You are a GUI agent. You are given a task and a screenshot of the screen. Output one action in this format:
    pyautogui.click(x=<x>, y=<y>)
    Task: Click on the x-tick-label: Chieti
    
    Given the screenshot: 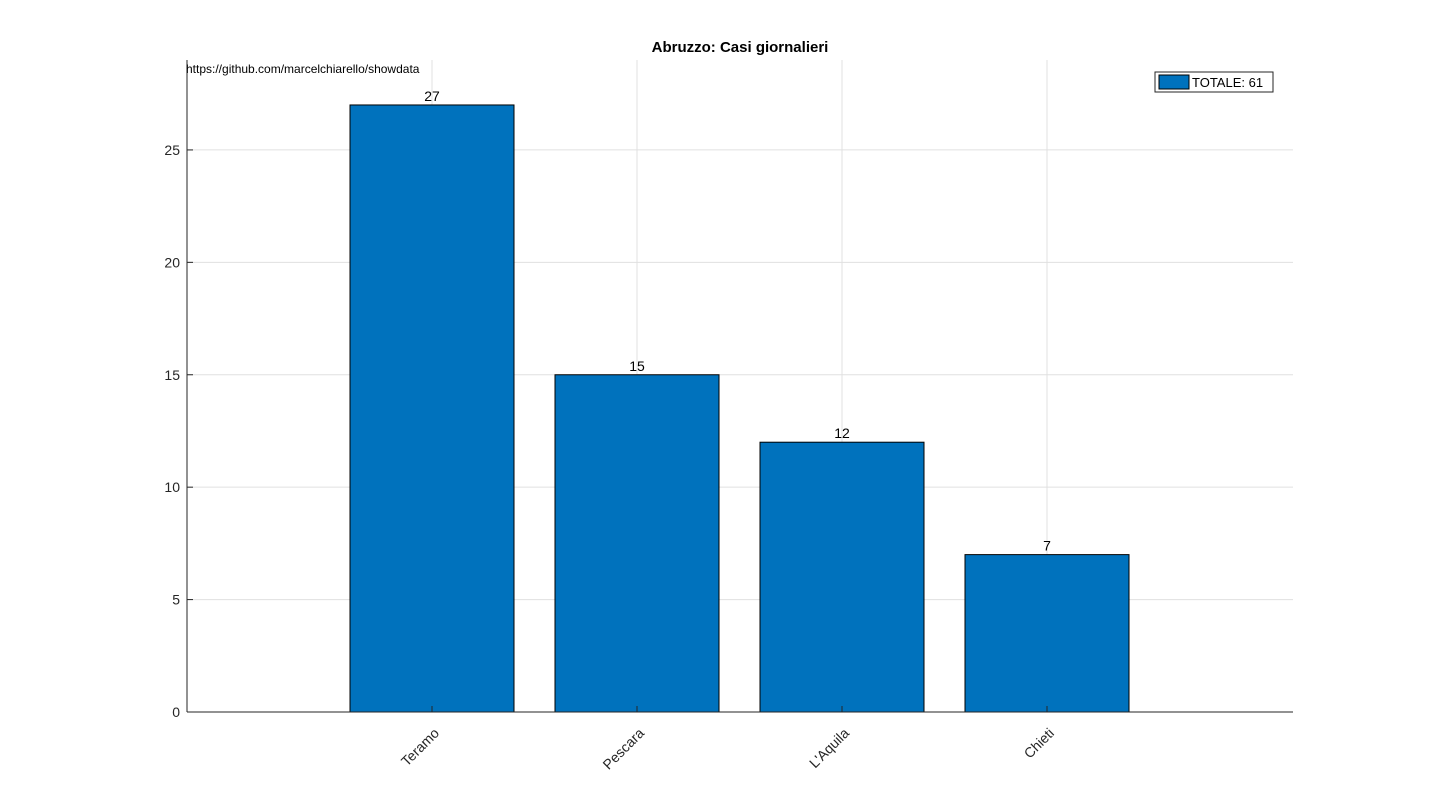 What is the action you would take?
    pyautogui.click(x=1038, y=743)
    